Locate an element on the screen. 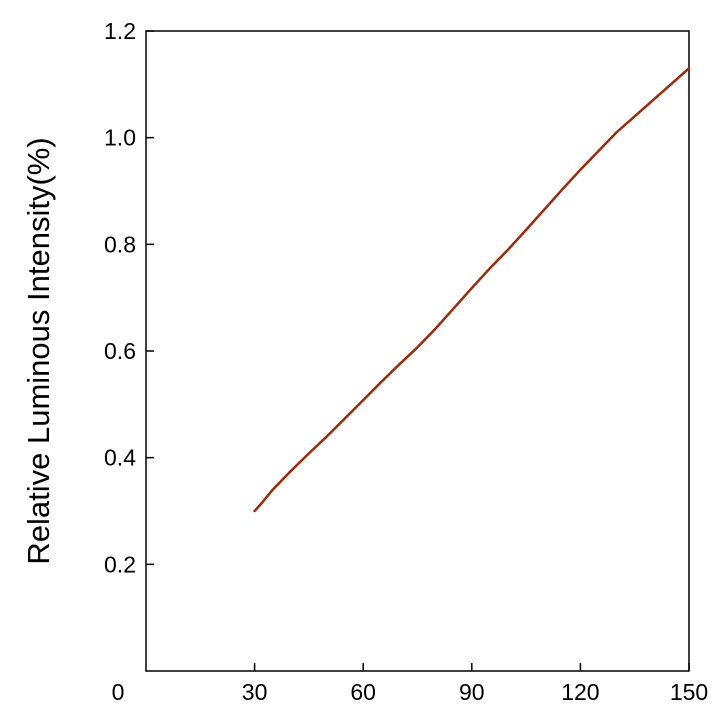 The image size is (721, 713). y-tick-label: 0.4 is located at coordinates (120, 458).